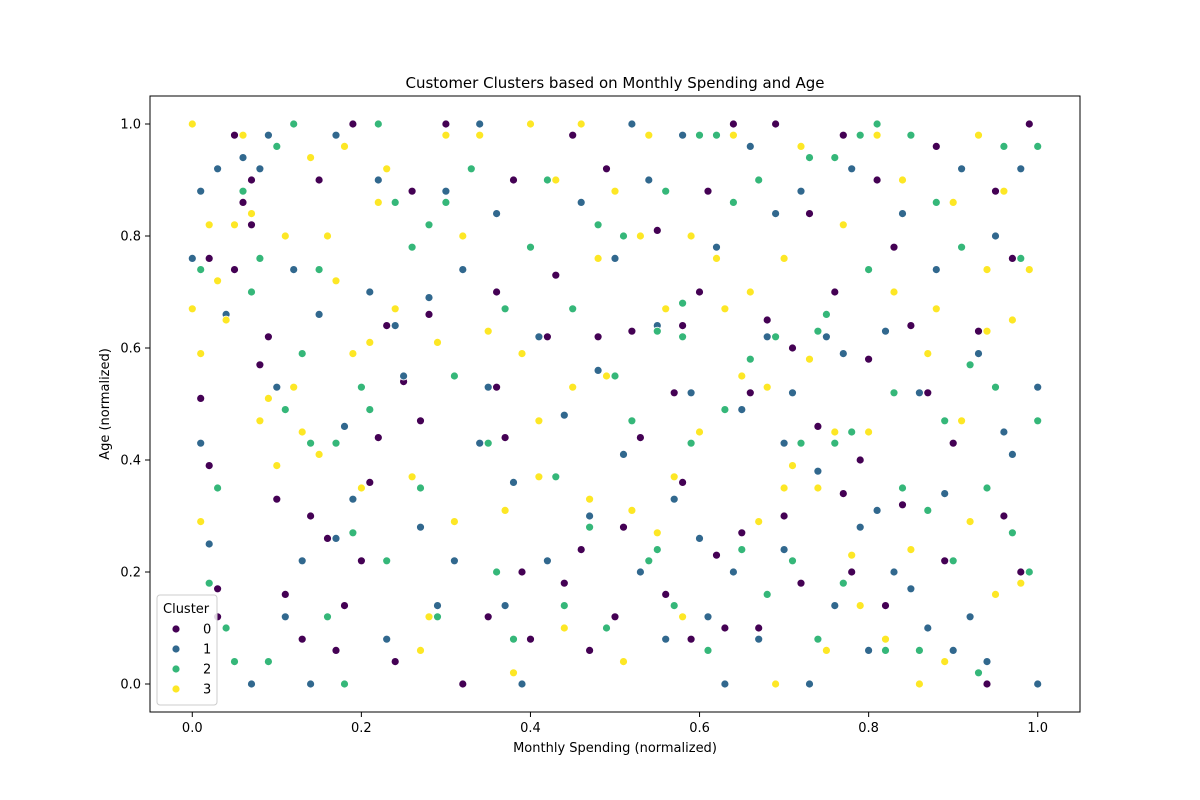  Describe the element at coordinates (130, 685) in the screenshot. I see `y-tick-label: 0.0` at that location.